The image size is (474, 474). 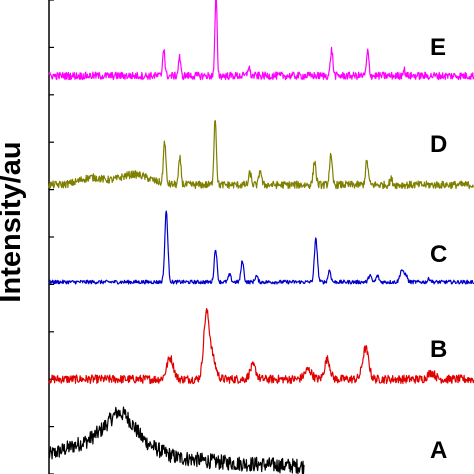 I want to click on series-line-a, so click(x=176, y=440).